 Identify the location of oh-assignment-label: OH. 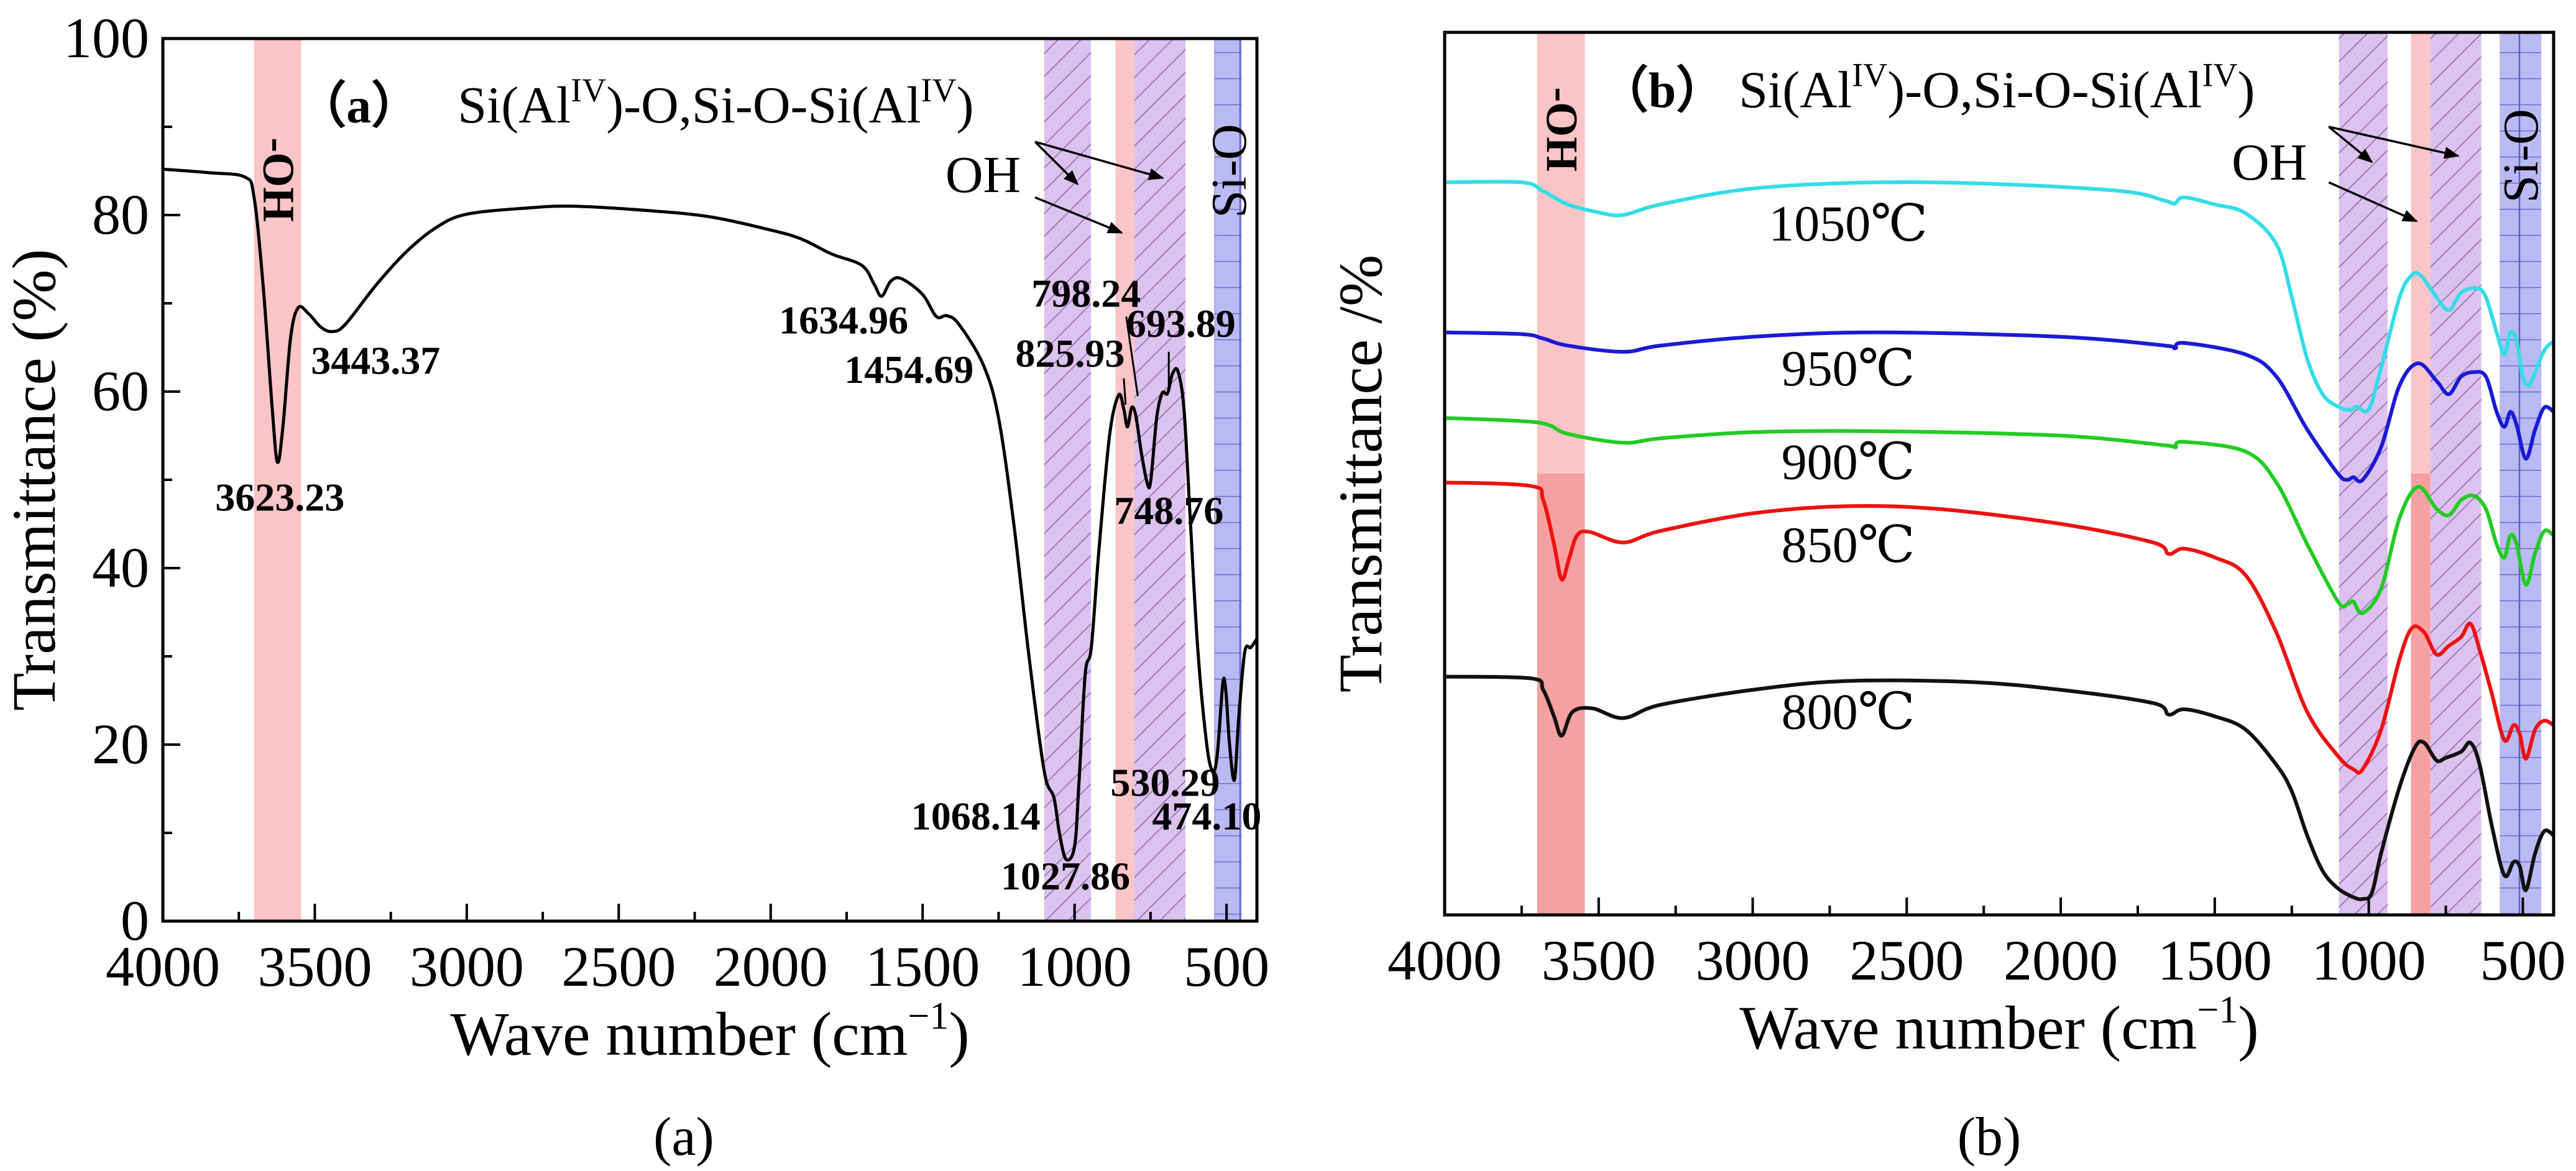
(983, 175).